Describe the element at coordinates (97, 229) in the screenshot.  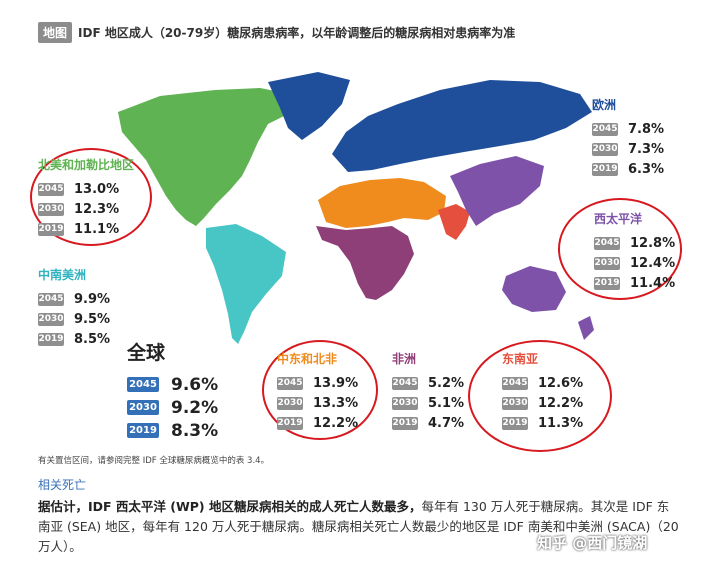
I see `prevalence-value: 11.1%` at that location.